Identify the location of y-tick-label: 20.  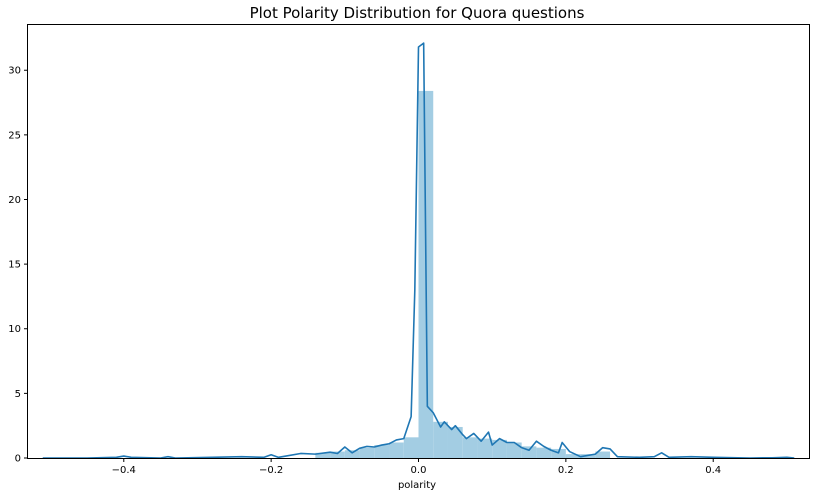
(14, 200).